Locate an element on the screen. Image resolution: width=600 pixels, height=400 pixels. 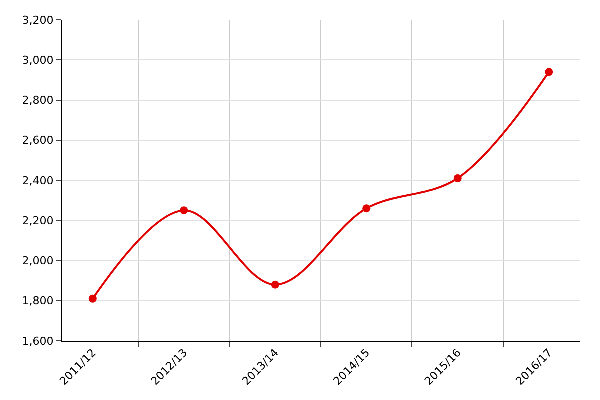
y-tick-label: 1,800 is located at coordinates (38, 301).